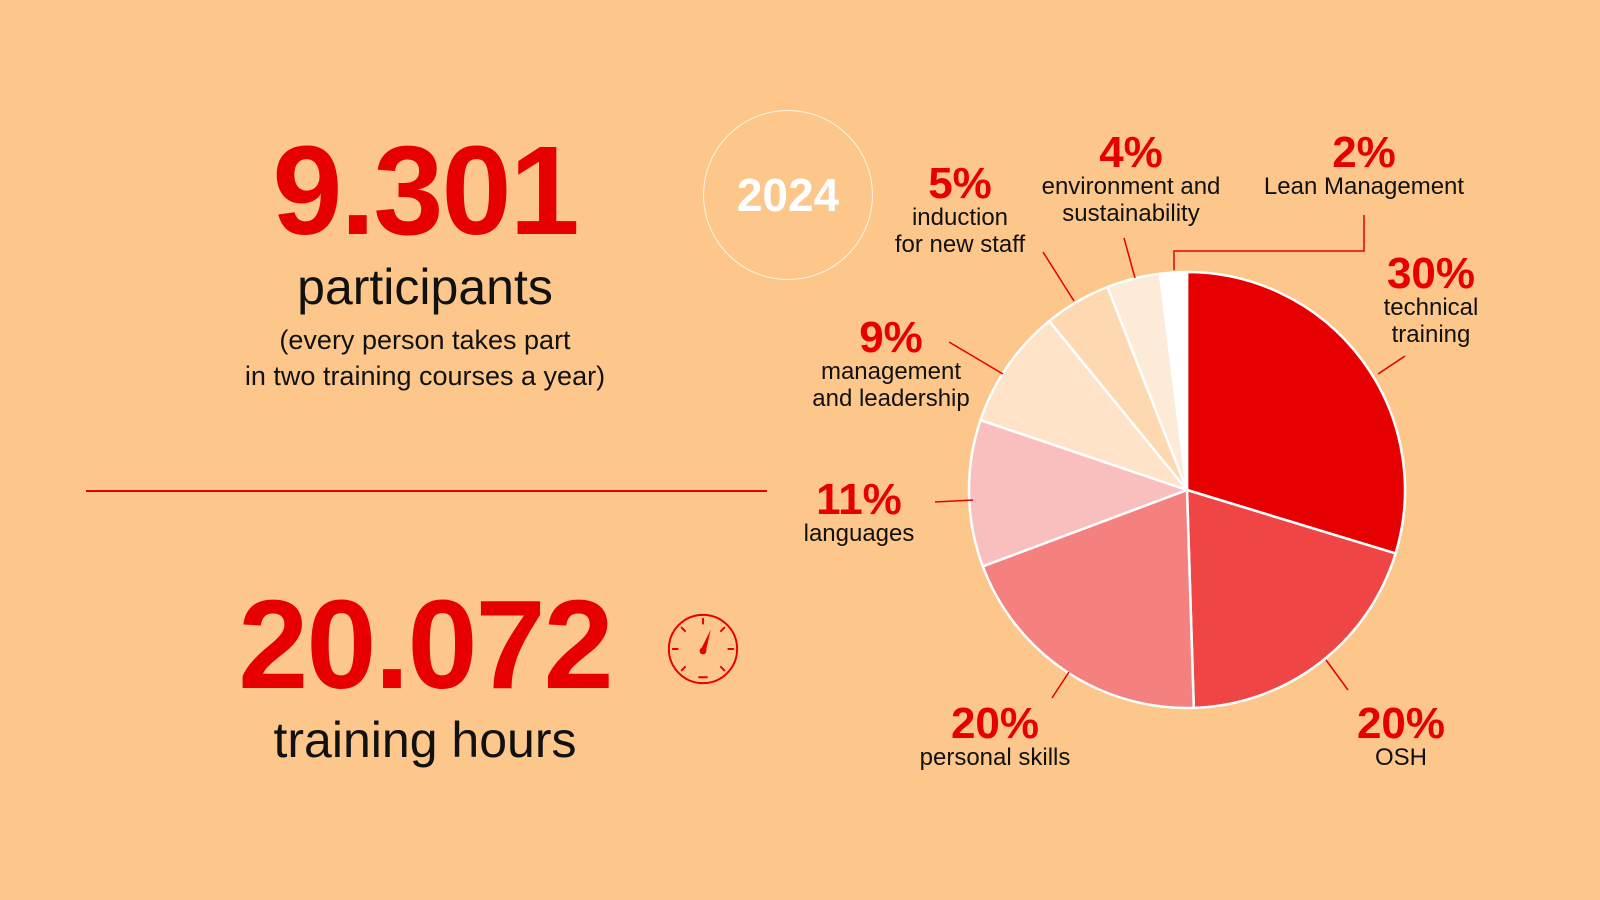  What do you see at coordinates (1401, 757) in the screenshot?
I see `slice-category-label: OSH` at bounding box center [1401, 757].